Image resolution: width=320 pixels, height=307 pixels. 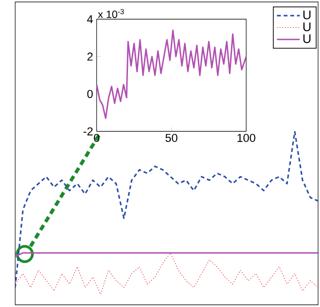 I want to click on y-tick-label: 4, so click(x=90, y=19).